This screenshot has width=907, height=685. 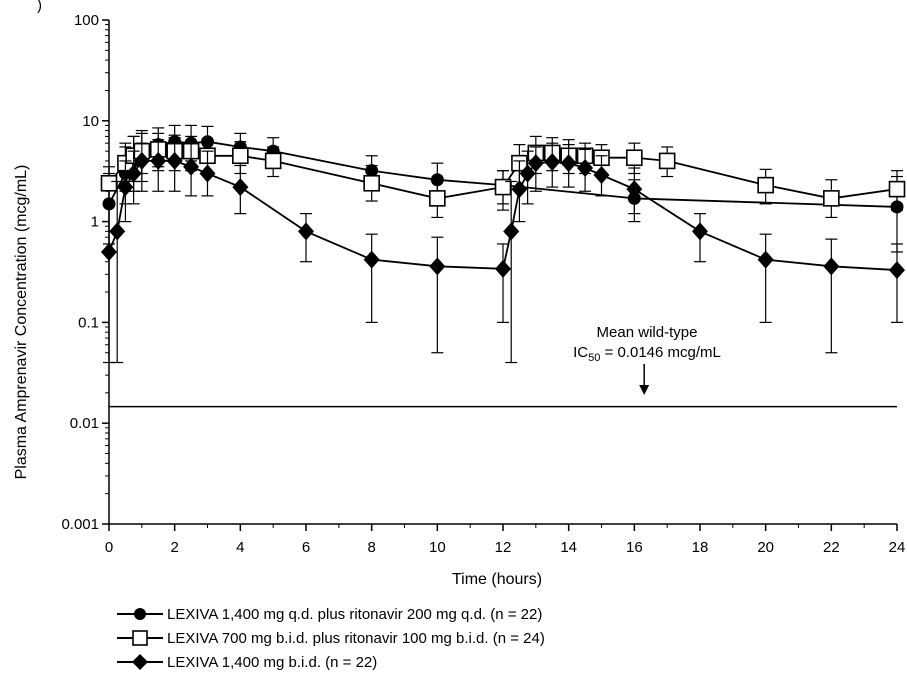 What do you see at coordinates (272, 662) in the screenshot?
I see `legend-label-bid: LEXIVA 1,400 mg b.i.d. (n = 22)` at bounding box center [272, 662].